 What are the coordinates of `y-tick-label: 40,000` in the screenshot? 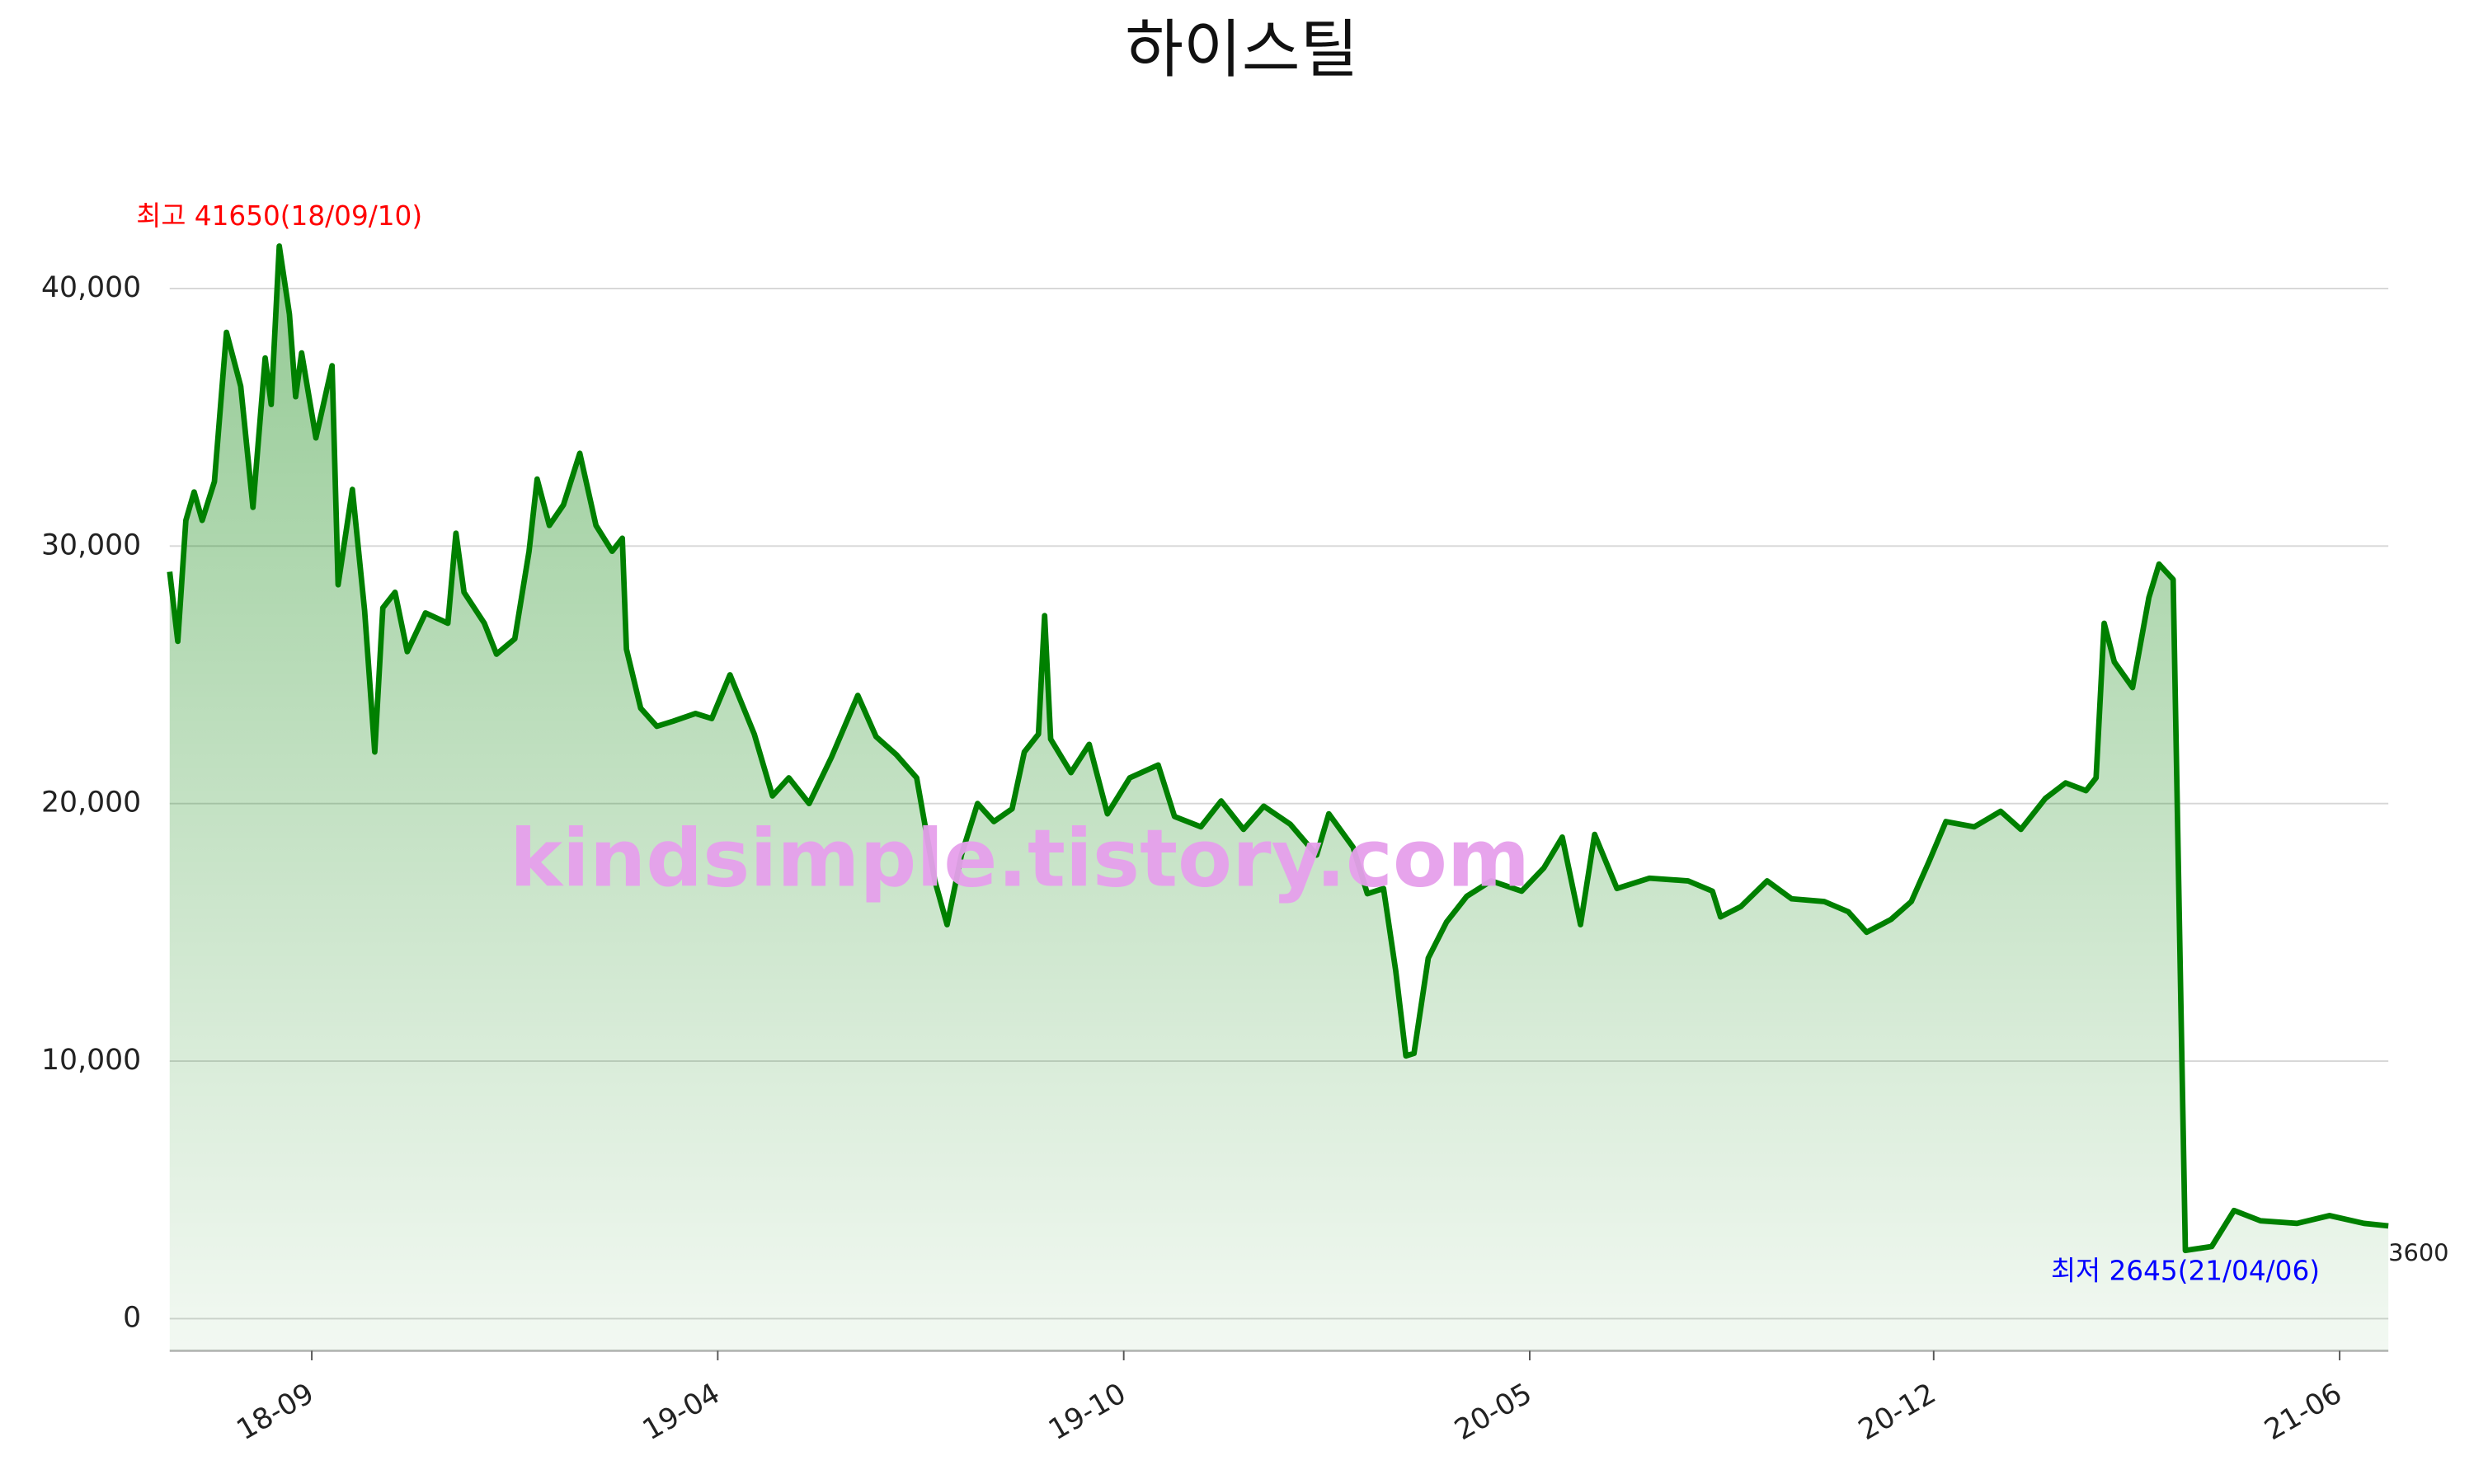 It's located at (91, 287).